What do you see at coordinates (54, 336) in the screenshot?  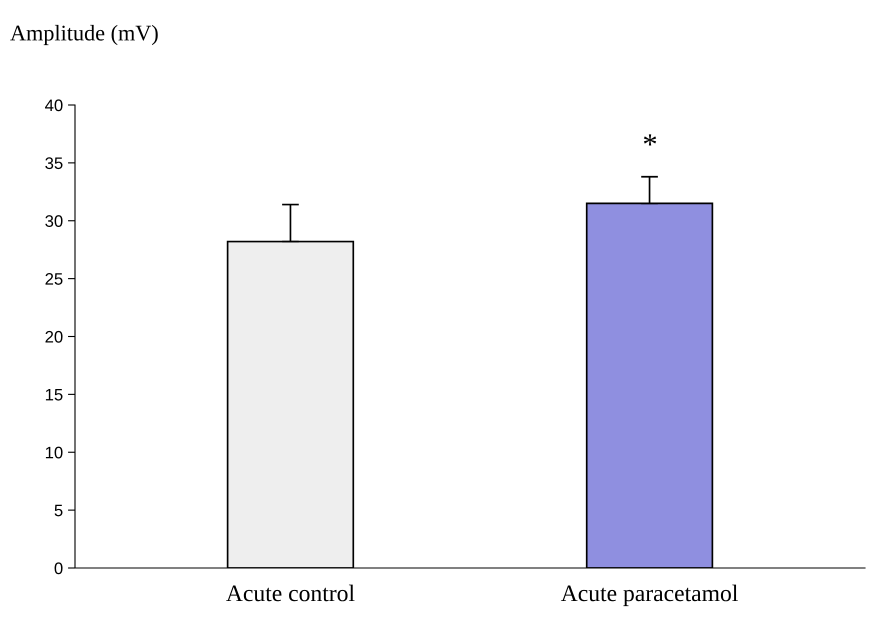 I see `y-tick-label: 20` at bounding box center [54, 336].